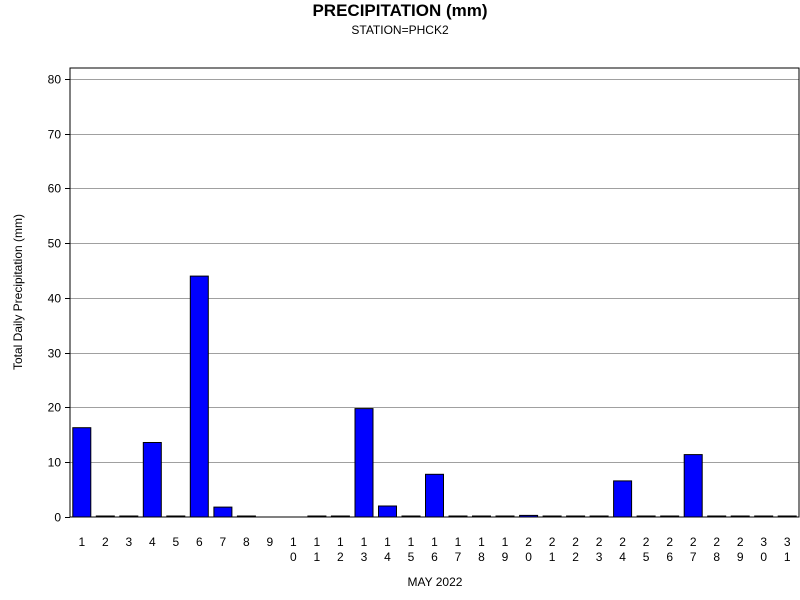 The height and width of the screenshot is (600, 800). What do you see at coordinates (400, 30) in the screenshot?
I see `chart-subtitle: STATION=PHCK2` at bounding box center [400, 30].